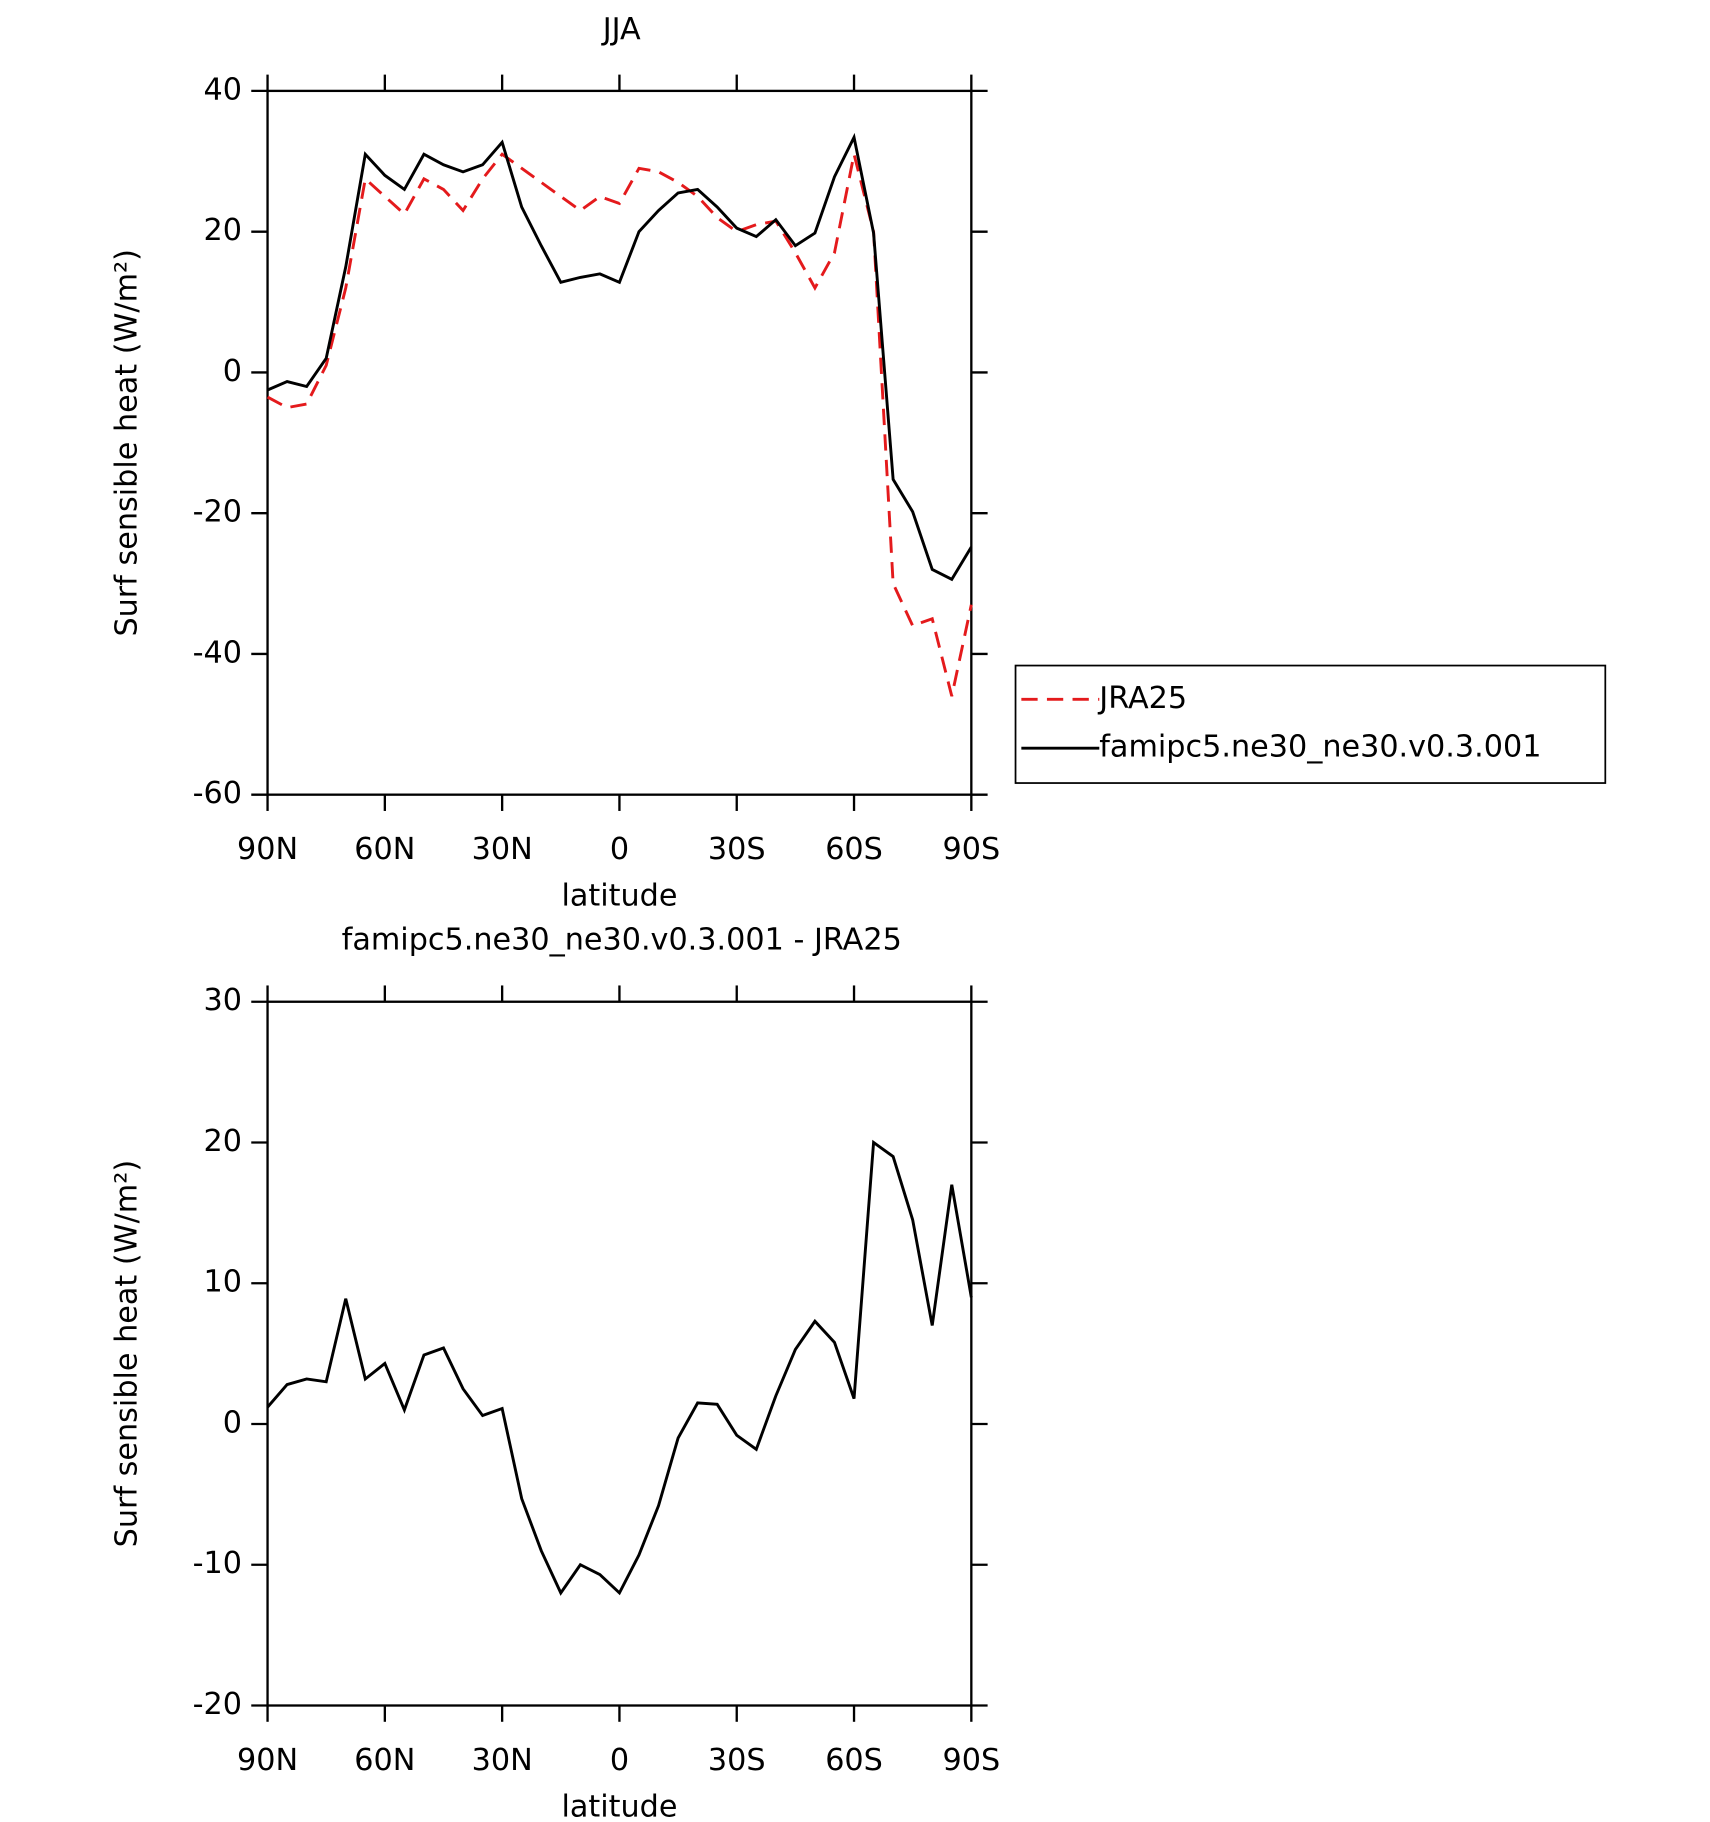  Describe the element at coordinates (222, 1000) in the screenshot. I see `y-tick-label: 30` at that location.